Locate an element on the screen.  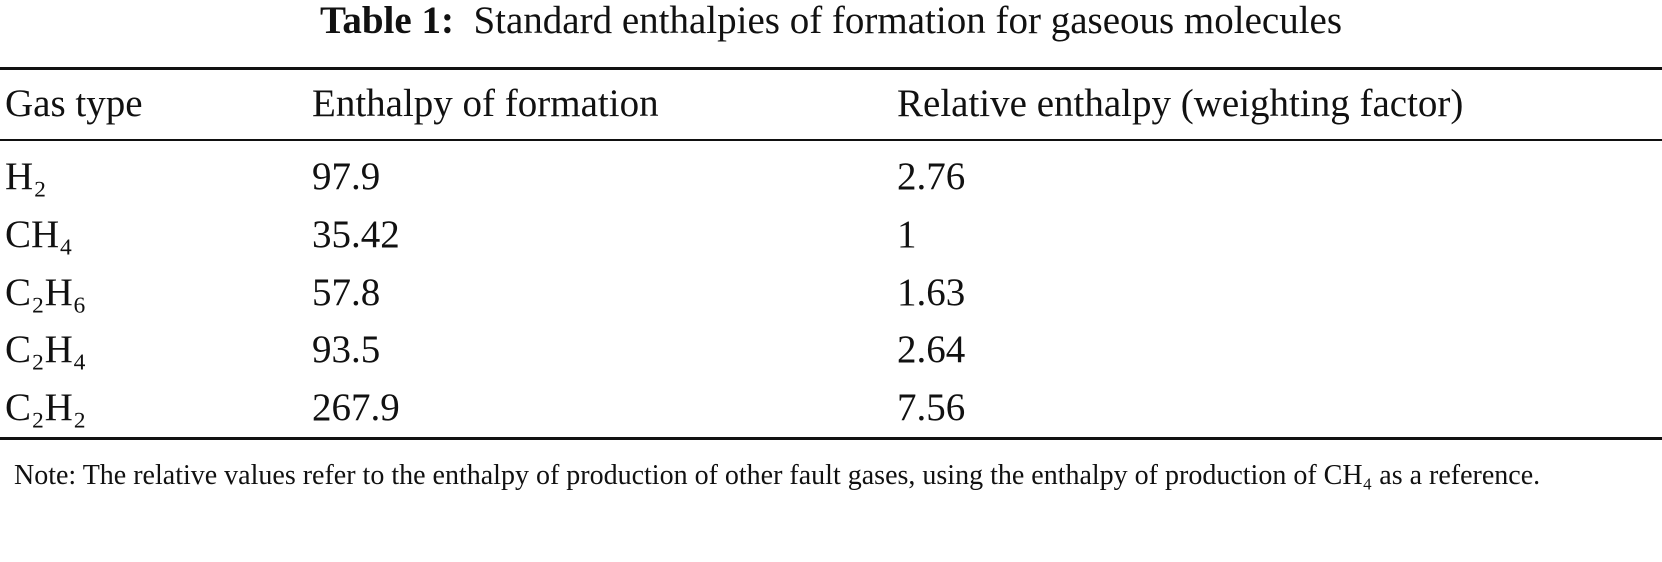
table-cell: CH₄ is located at coordinates (39, 234).